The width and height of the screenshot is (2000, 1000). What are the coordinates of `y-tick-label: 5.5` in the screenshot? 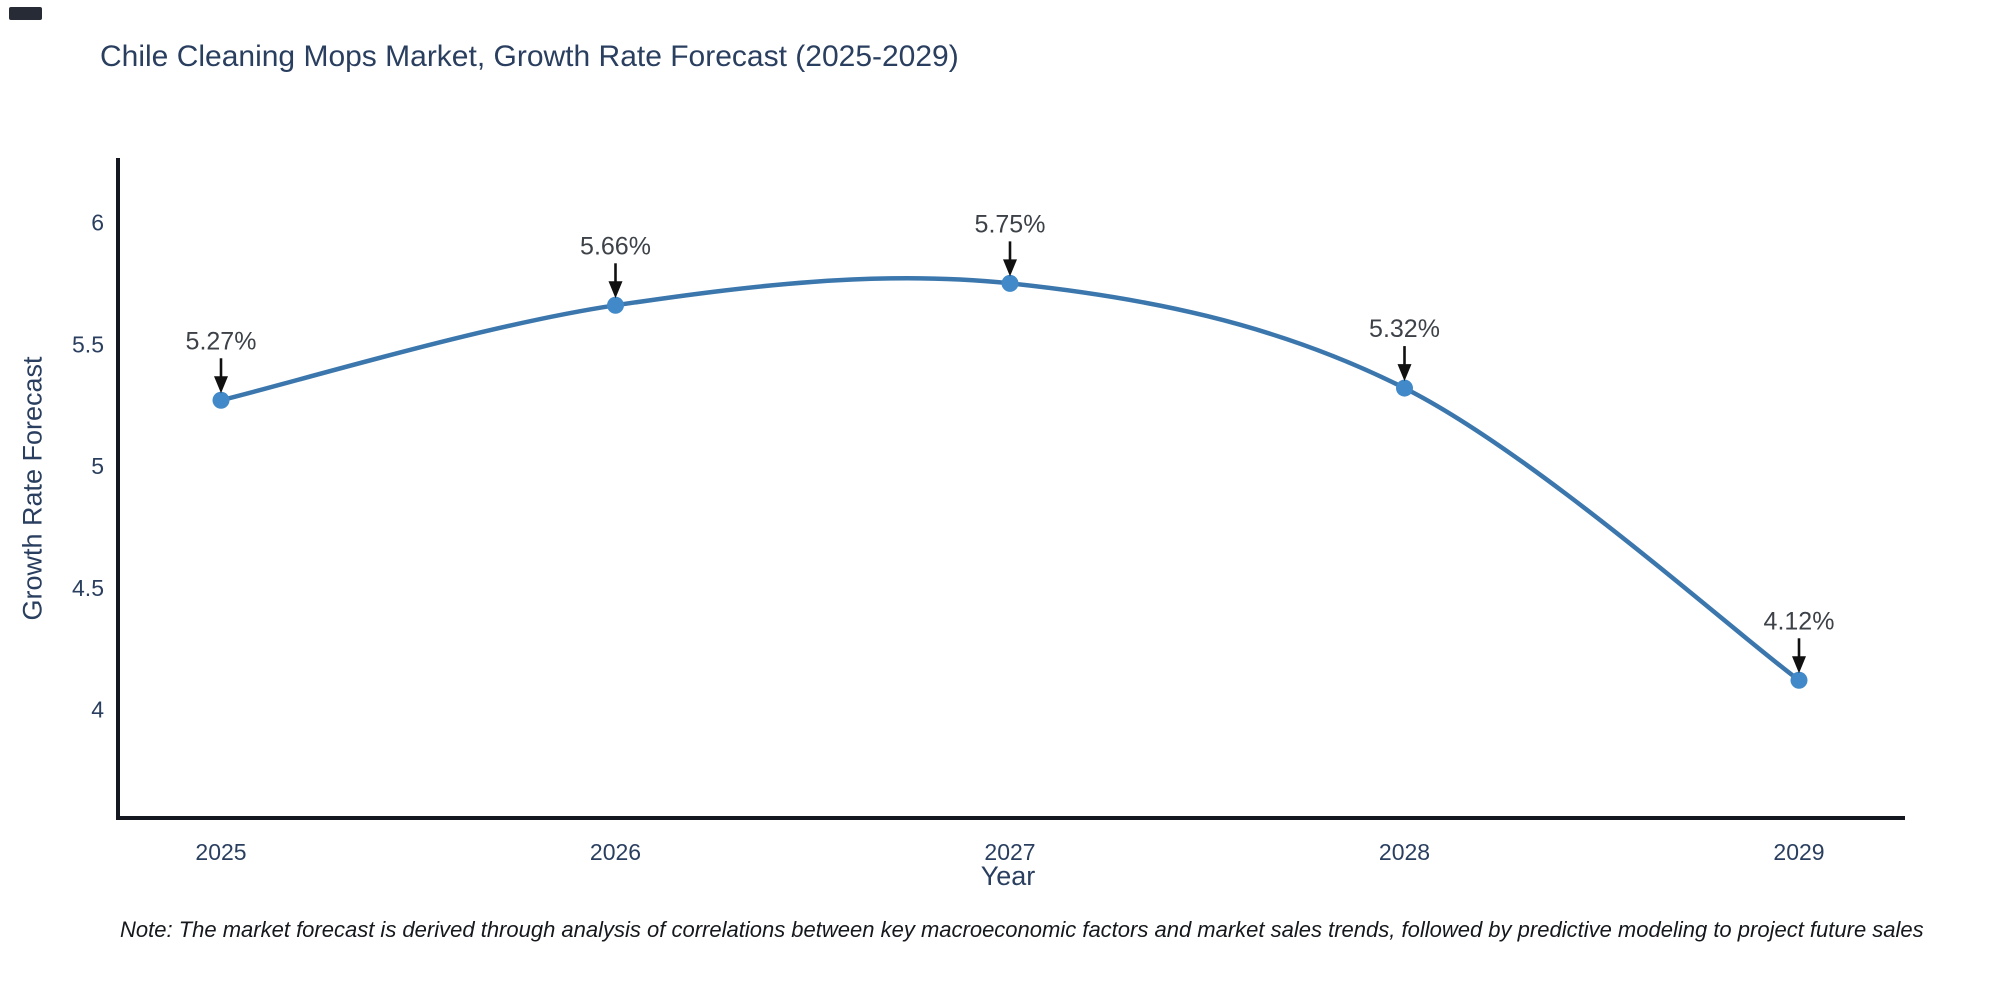 It's located at (88, 344).